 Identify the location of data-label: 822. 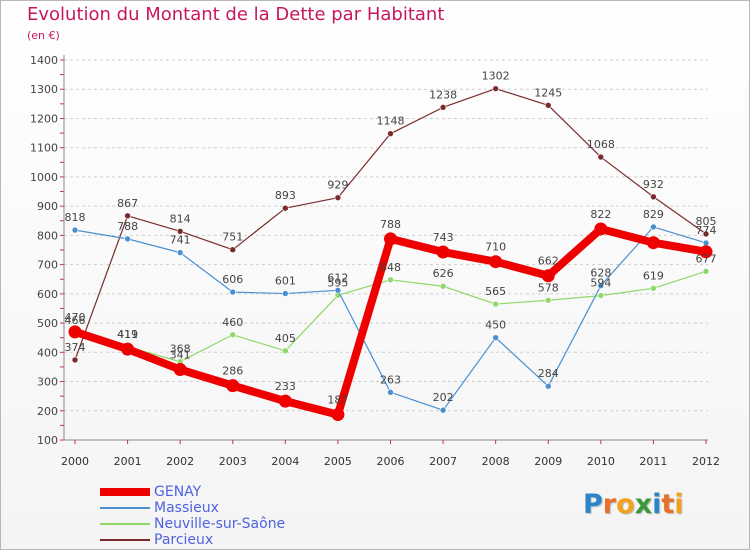
(600, 214).